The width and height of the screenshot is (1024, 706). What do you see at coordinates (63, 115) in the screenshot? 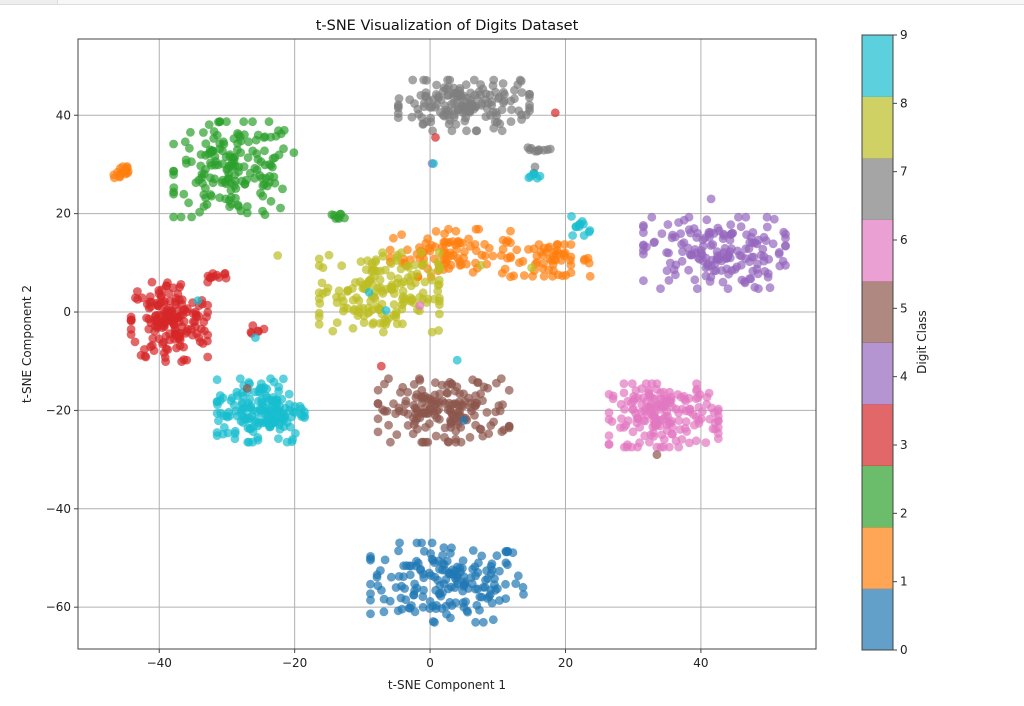
I see `y-tick-label: 40` at bounding box center [63, 115].